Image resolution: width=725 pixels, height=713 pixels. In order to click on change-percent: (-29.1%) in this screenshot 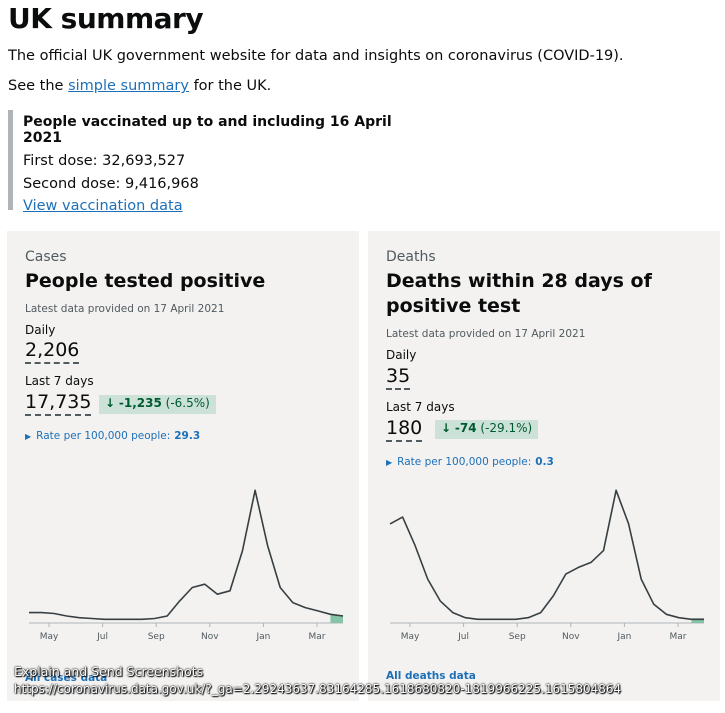, I will do `click(506, 428)`.